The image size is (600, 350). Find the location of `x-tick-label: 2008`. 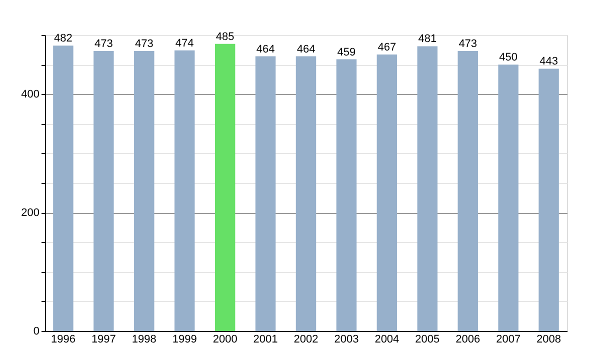

x-tick-label: 2008 is located at coordinates (549, 340).